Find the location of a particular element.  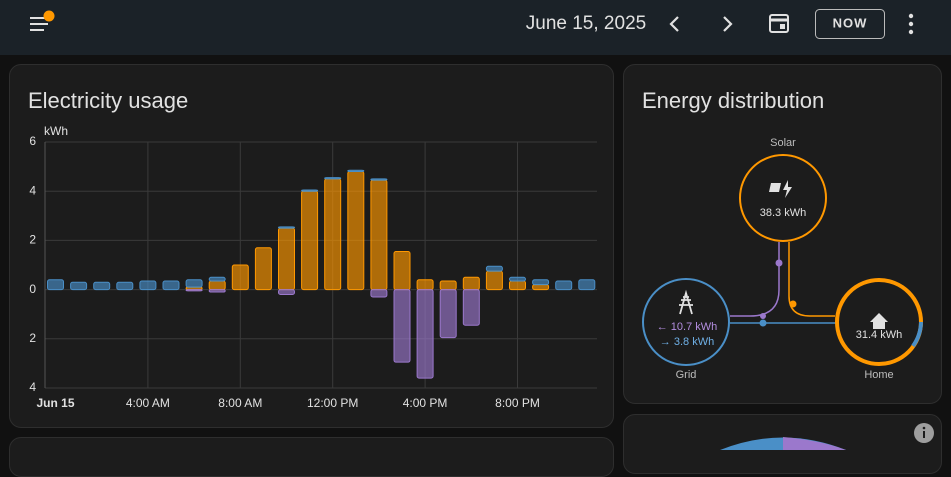

grid-icon is located at coordinates (686, 302).